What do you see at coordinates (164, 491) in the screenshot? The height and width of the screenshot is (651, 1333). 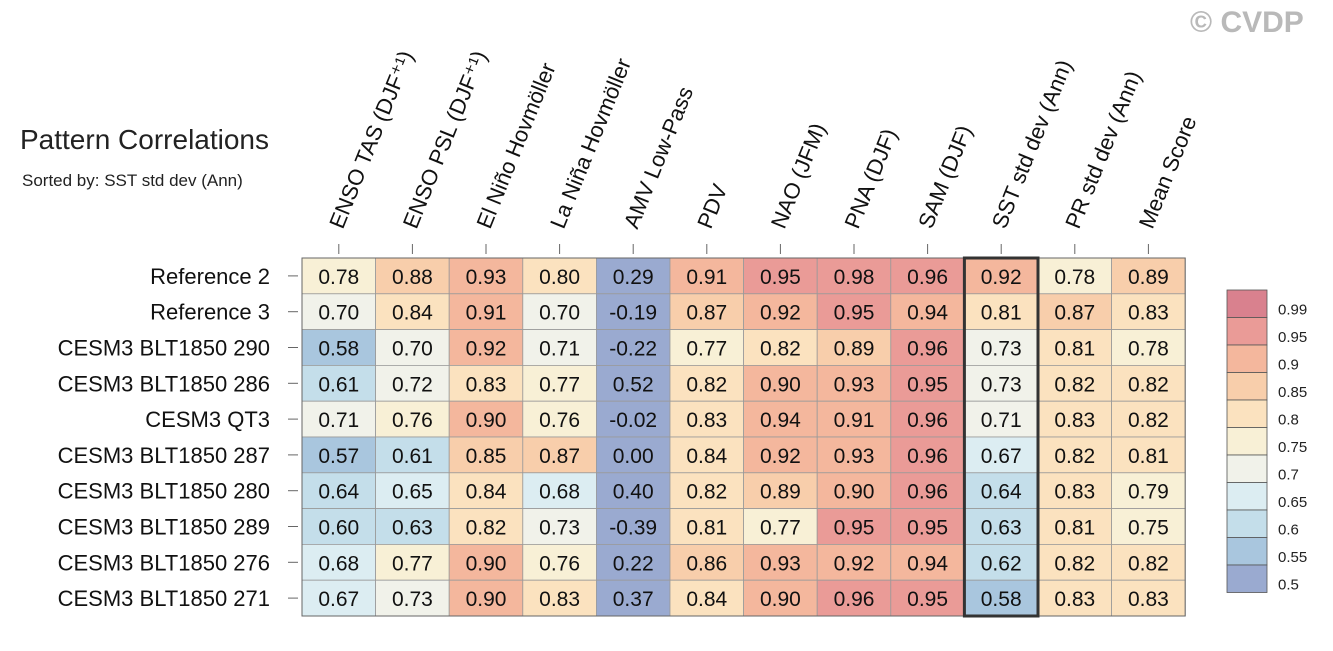 I see `row-label: CESM3 BLT1850 280` at bounding box center [164, 491].